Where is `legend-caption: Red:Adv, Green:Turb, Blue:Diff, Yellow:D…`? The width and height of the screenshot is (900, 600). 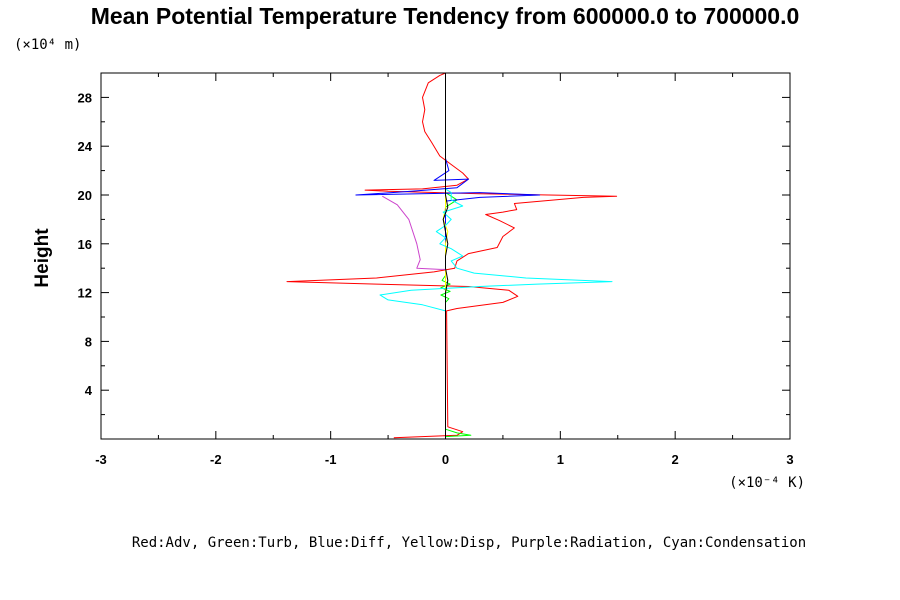 legend-caption: Red:Adv, Green:Turb, Blue:Diff, Yellow:D… is located at coordinates (469, 543).